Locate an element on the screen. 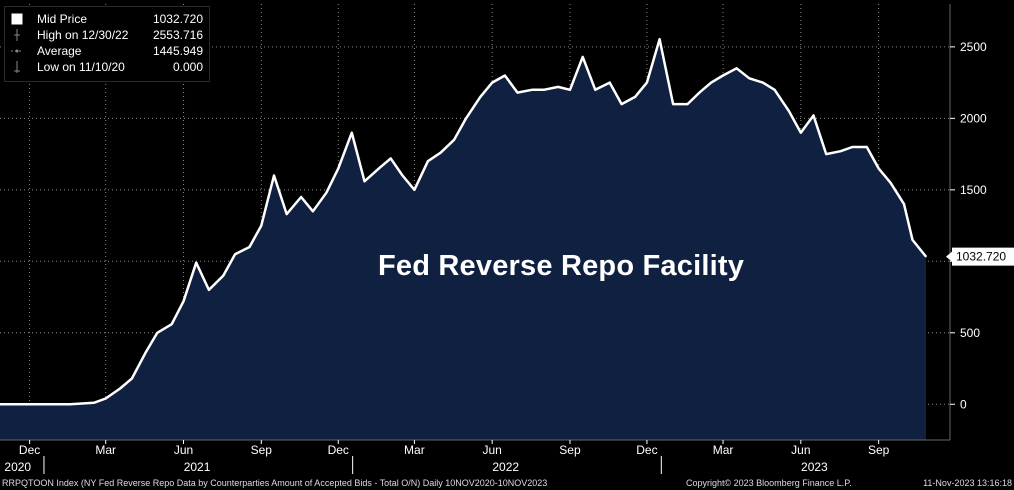  legend-row-low: Low on 11/10/20 0.000 is located at coordinates (107, 67).